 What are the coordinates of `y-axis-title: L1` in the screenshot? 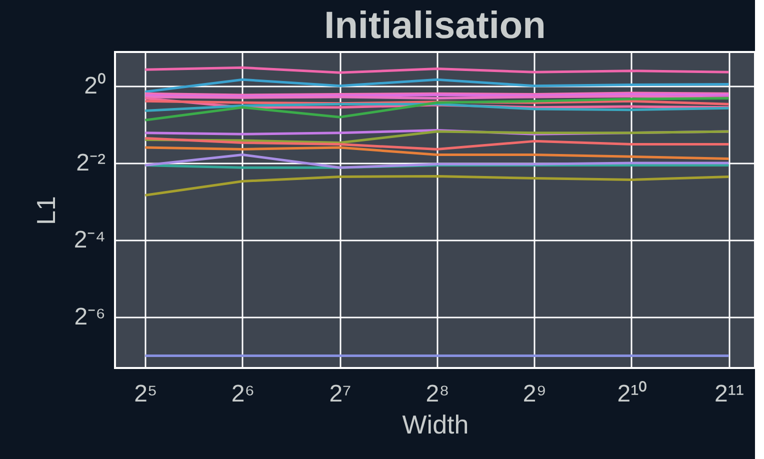 It's located at (45, 210).